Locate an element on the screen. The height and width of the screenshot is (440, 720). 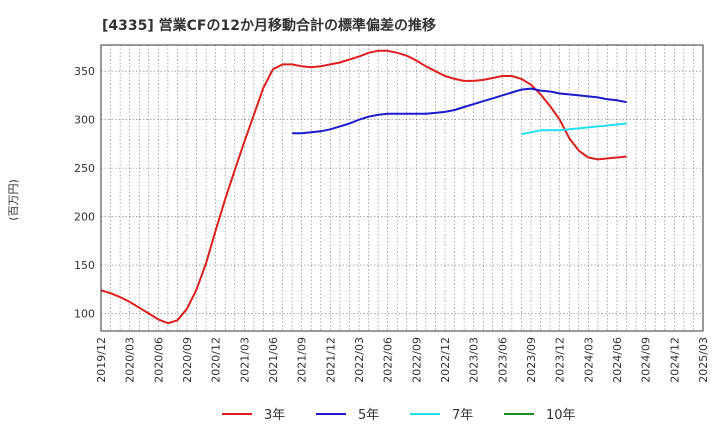
x-tick-label: 2020/03 is located at coordinates (130, 360).